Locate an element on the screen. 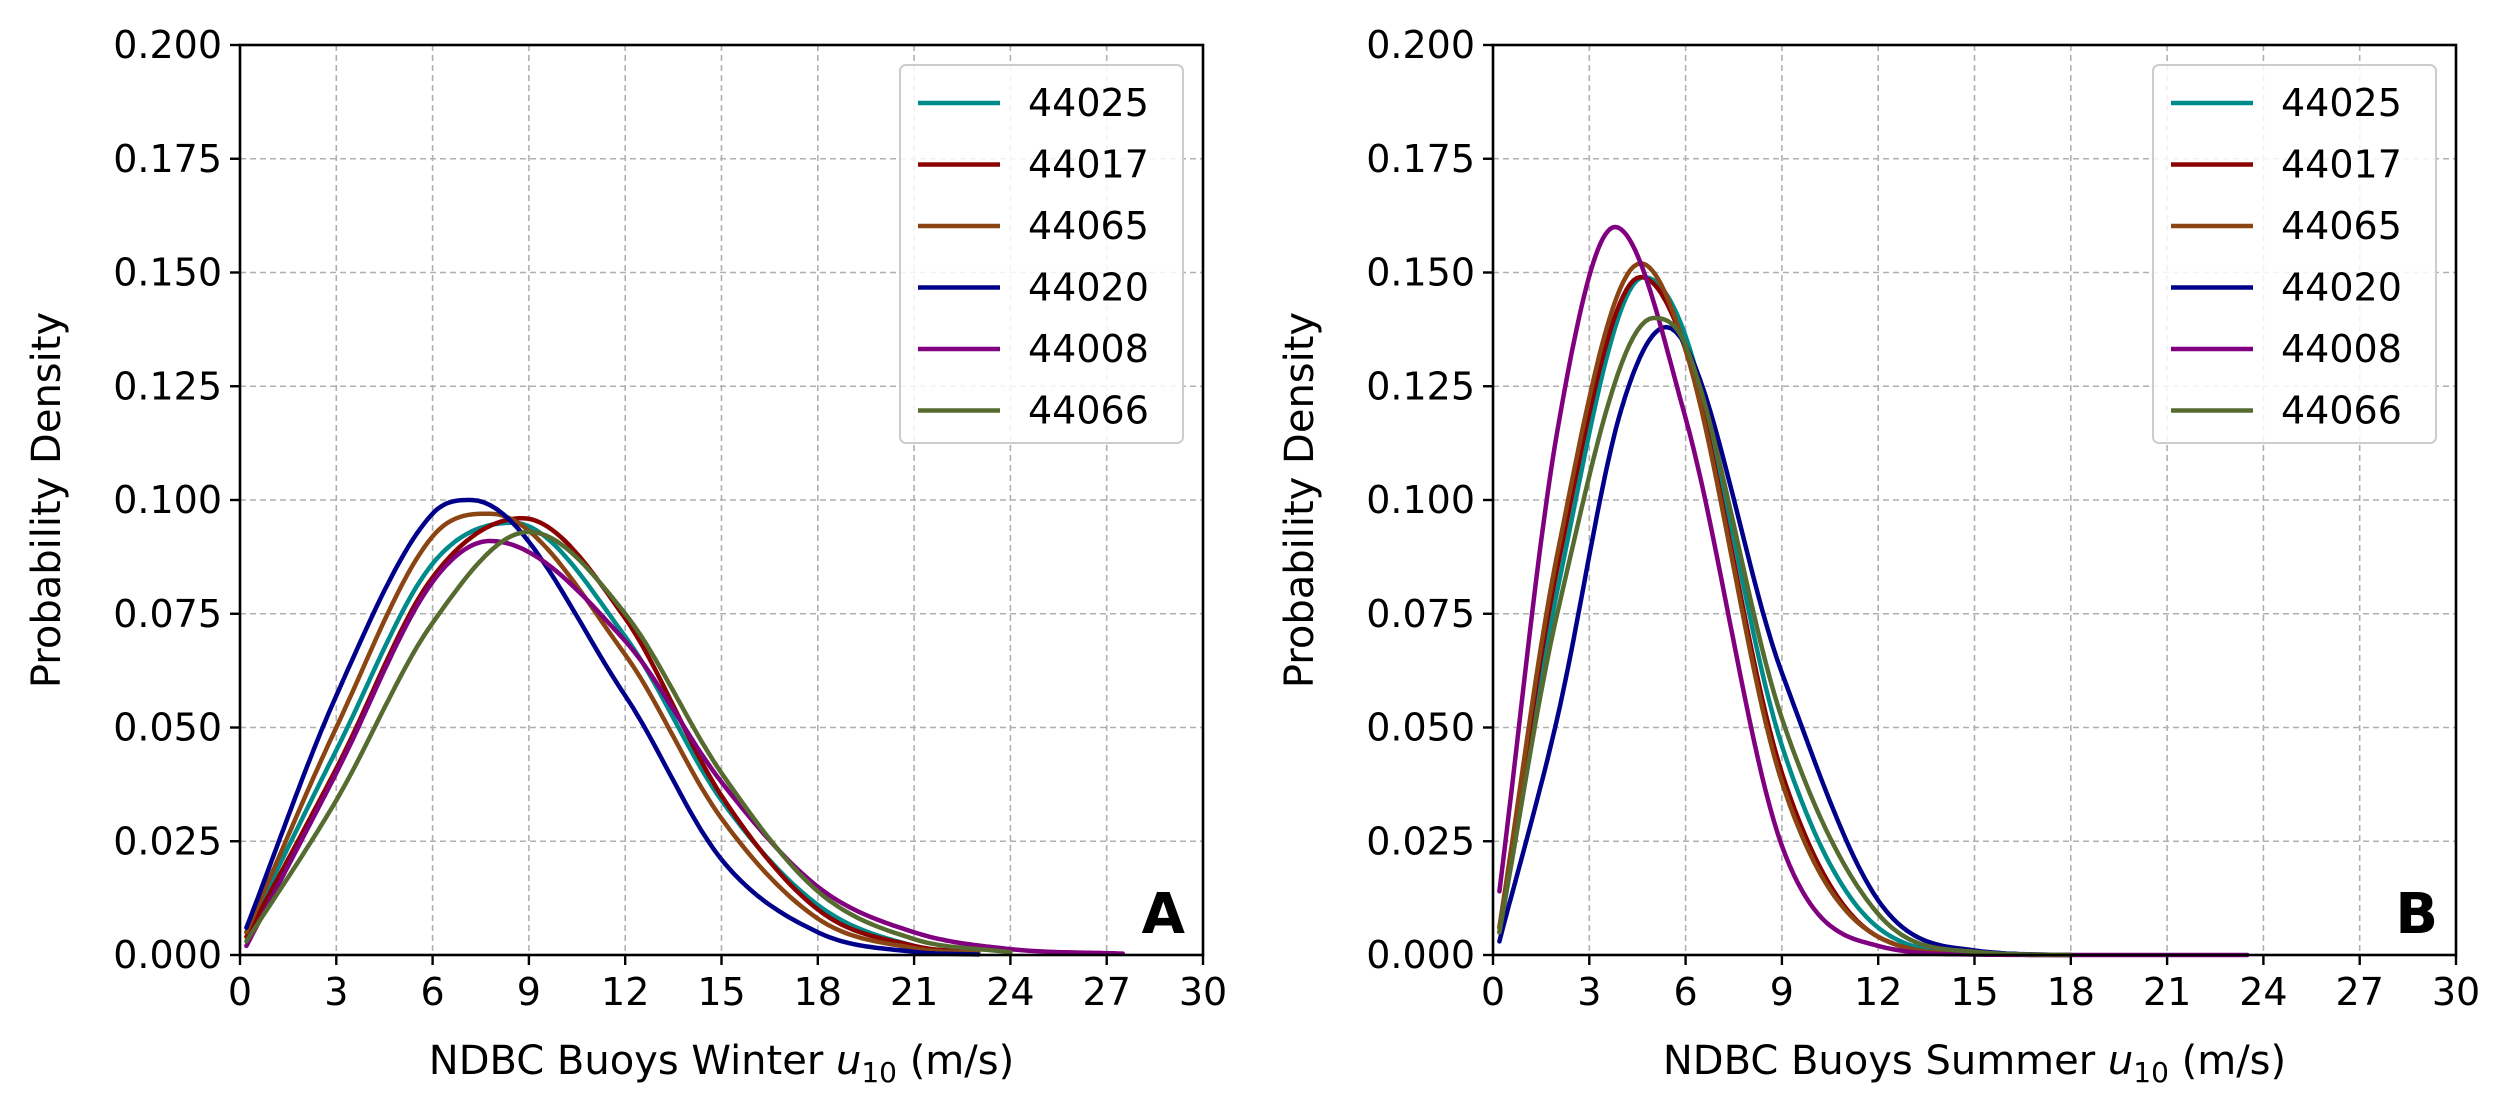 This screenshot has width=2505, height=1116. panel-letter: B is located at coordinates (2416, 914).